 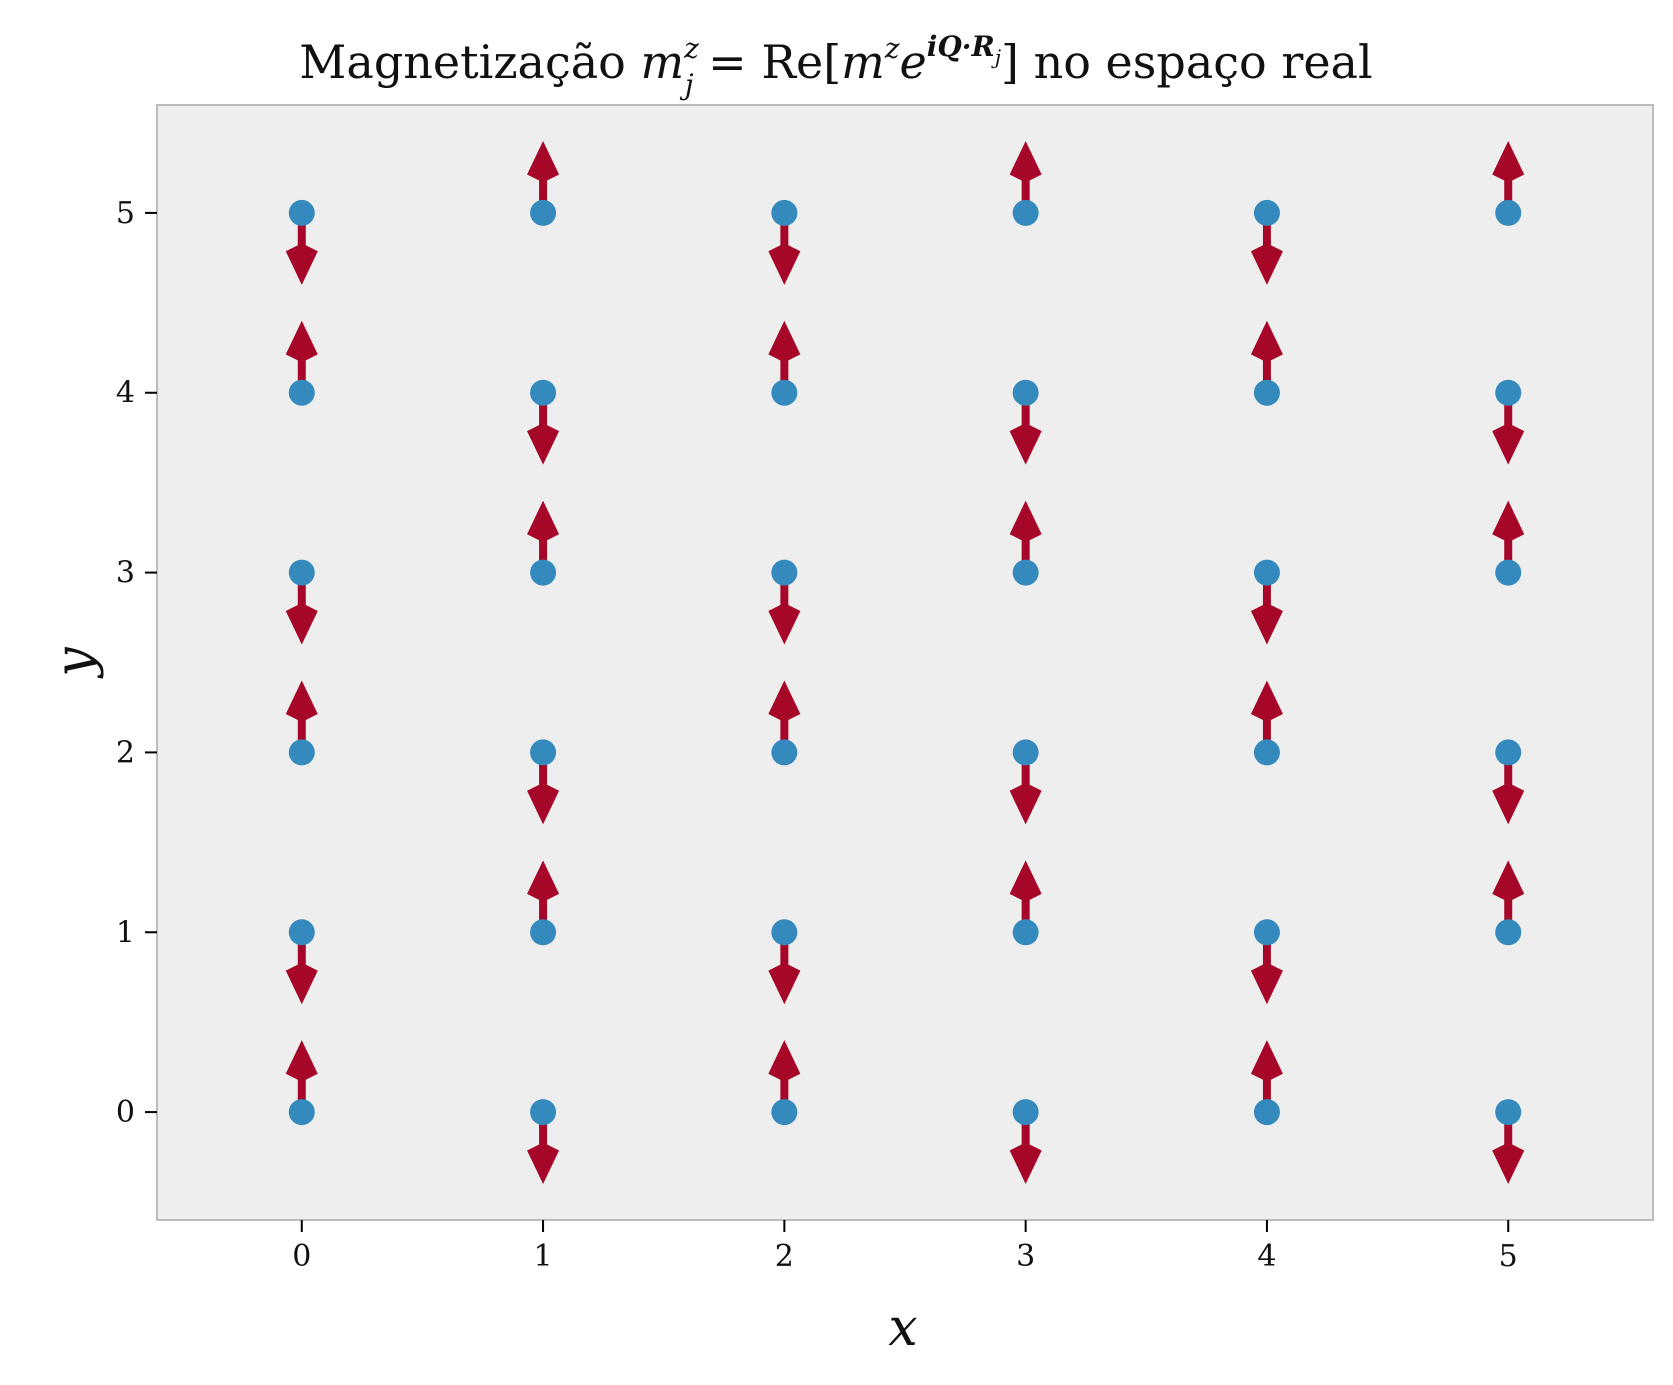 I want to click on y-tick-label: 1, so click(x=125, y=932).